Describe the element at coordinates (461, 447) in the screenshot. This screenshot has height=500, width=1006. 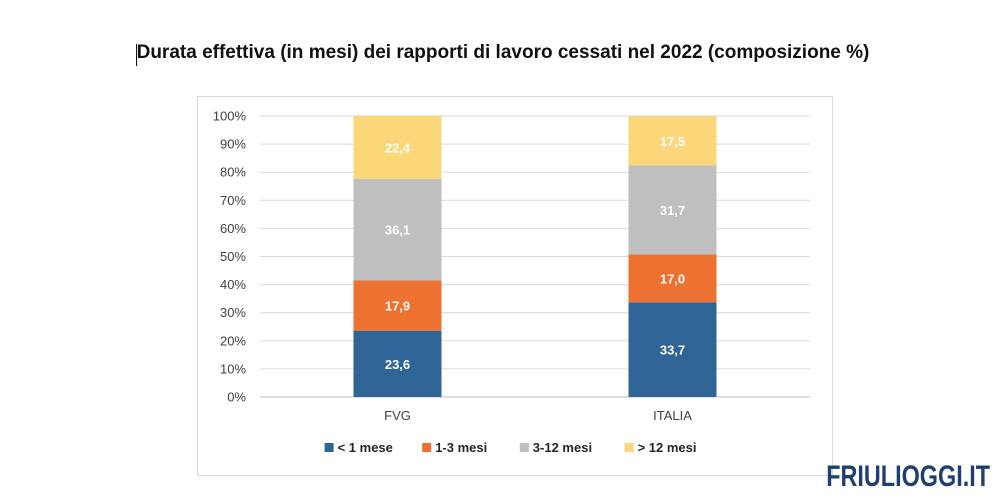
I see `legend-label: 1-3 mesi` at that location.